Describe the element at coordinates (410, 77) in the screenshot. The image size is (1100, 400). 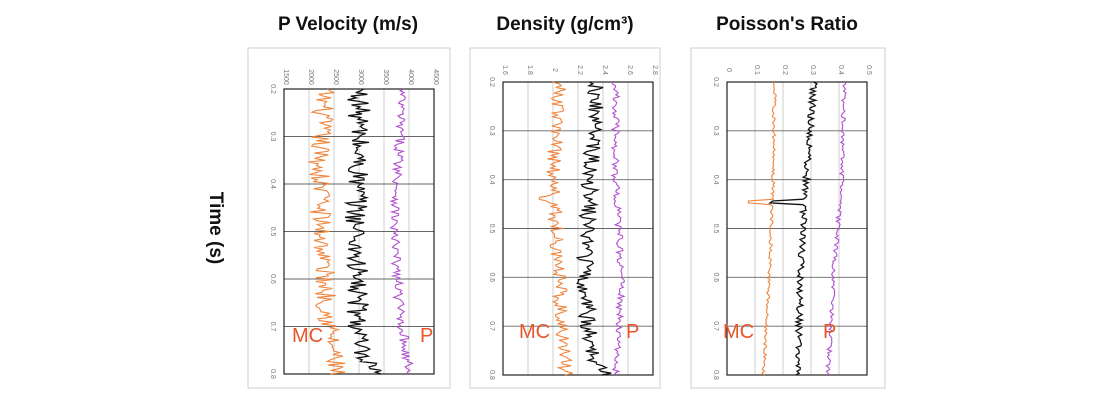
I see `x-tick-label: 4000` at that location.